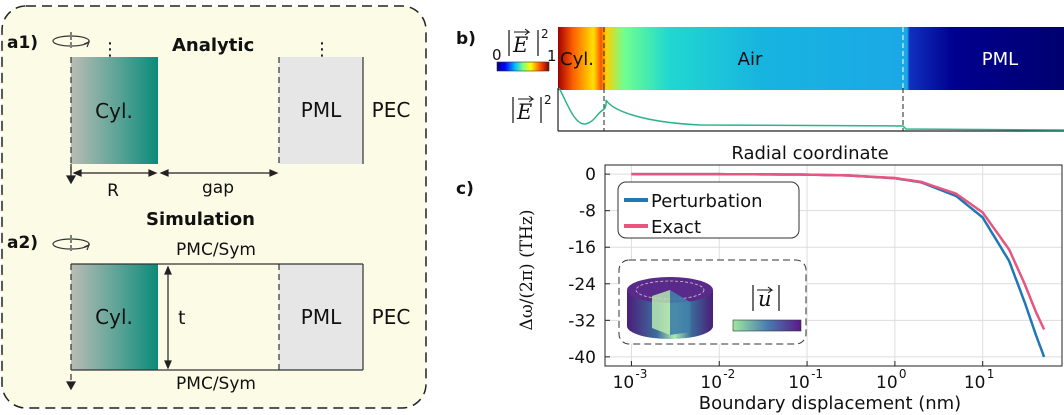 Image resolution: width=1064 pixels, height=415 pixels. Describe the element at coordinates (589, 266) in the screenshot. I see `y-ticks: 0 -8 -16 -24 -32 -40` at that location.